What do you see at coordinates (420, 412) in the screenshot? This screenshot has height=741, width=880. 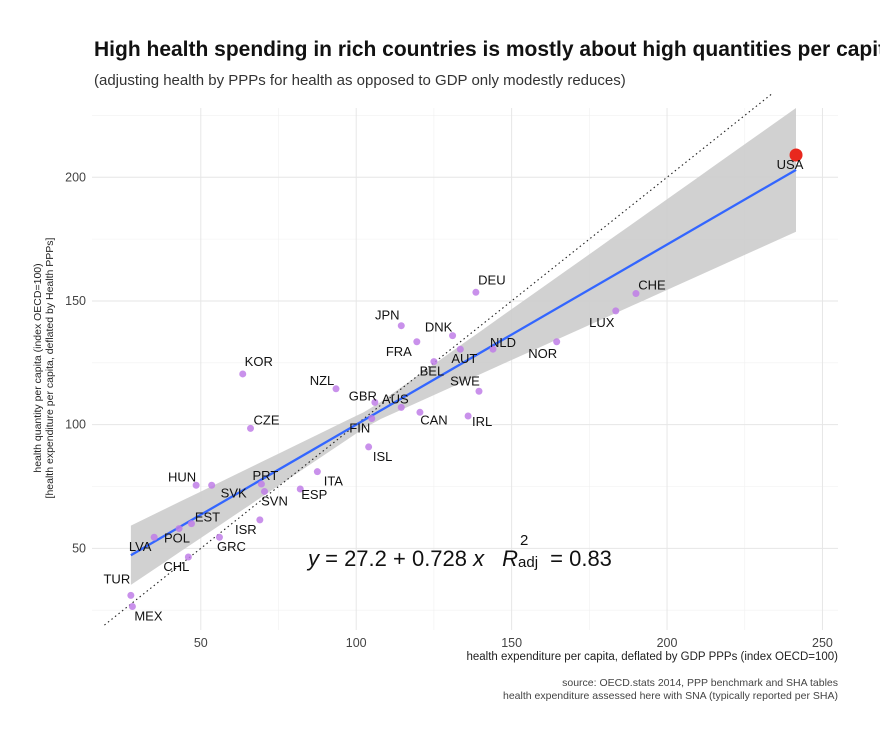 I see `point-can` at bounding box center [420, 412].